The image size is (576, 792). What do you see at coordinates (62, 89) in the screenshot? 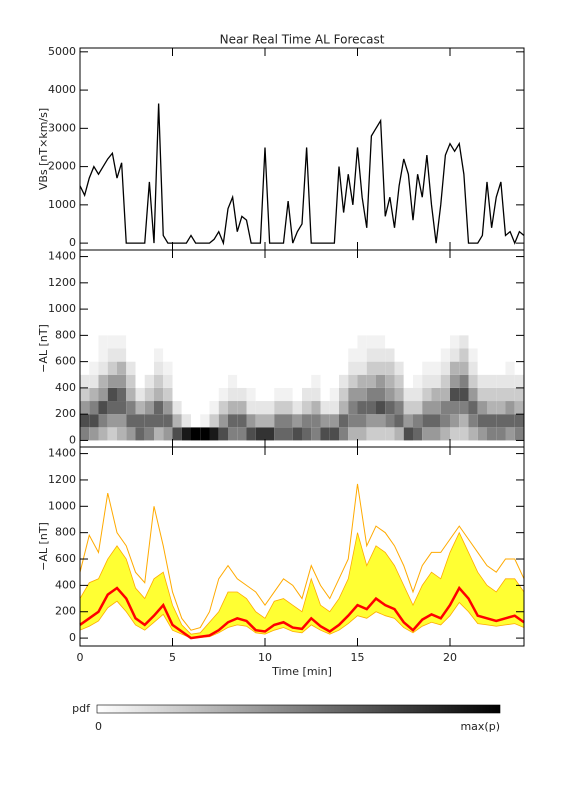
I see `y-tick-label: 4000` at bounding box center [62, 89].